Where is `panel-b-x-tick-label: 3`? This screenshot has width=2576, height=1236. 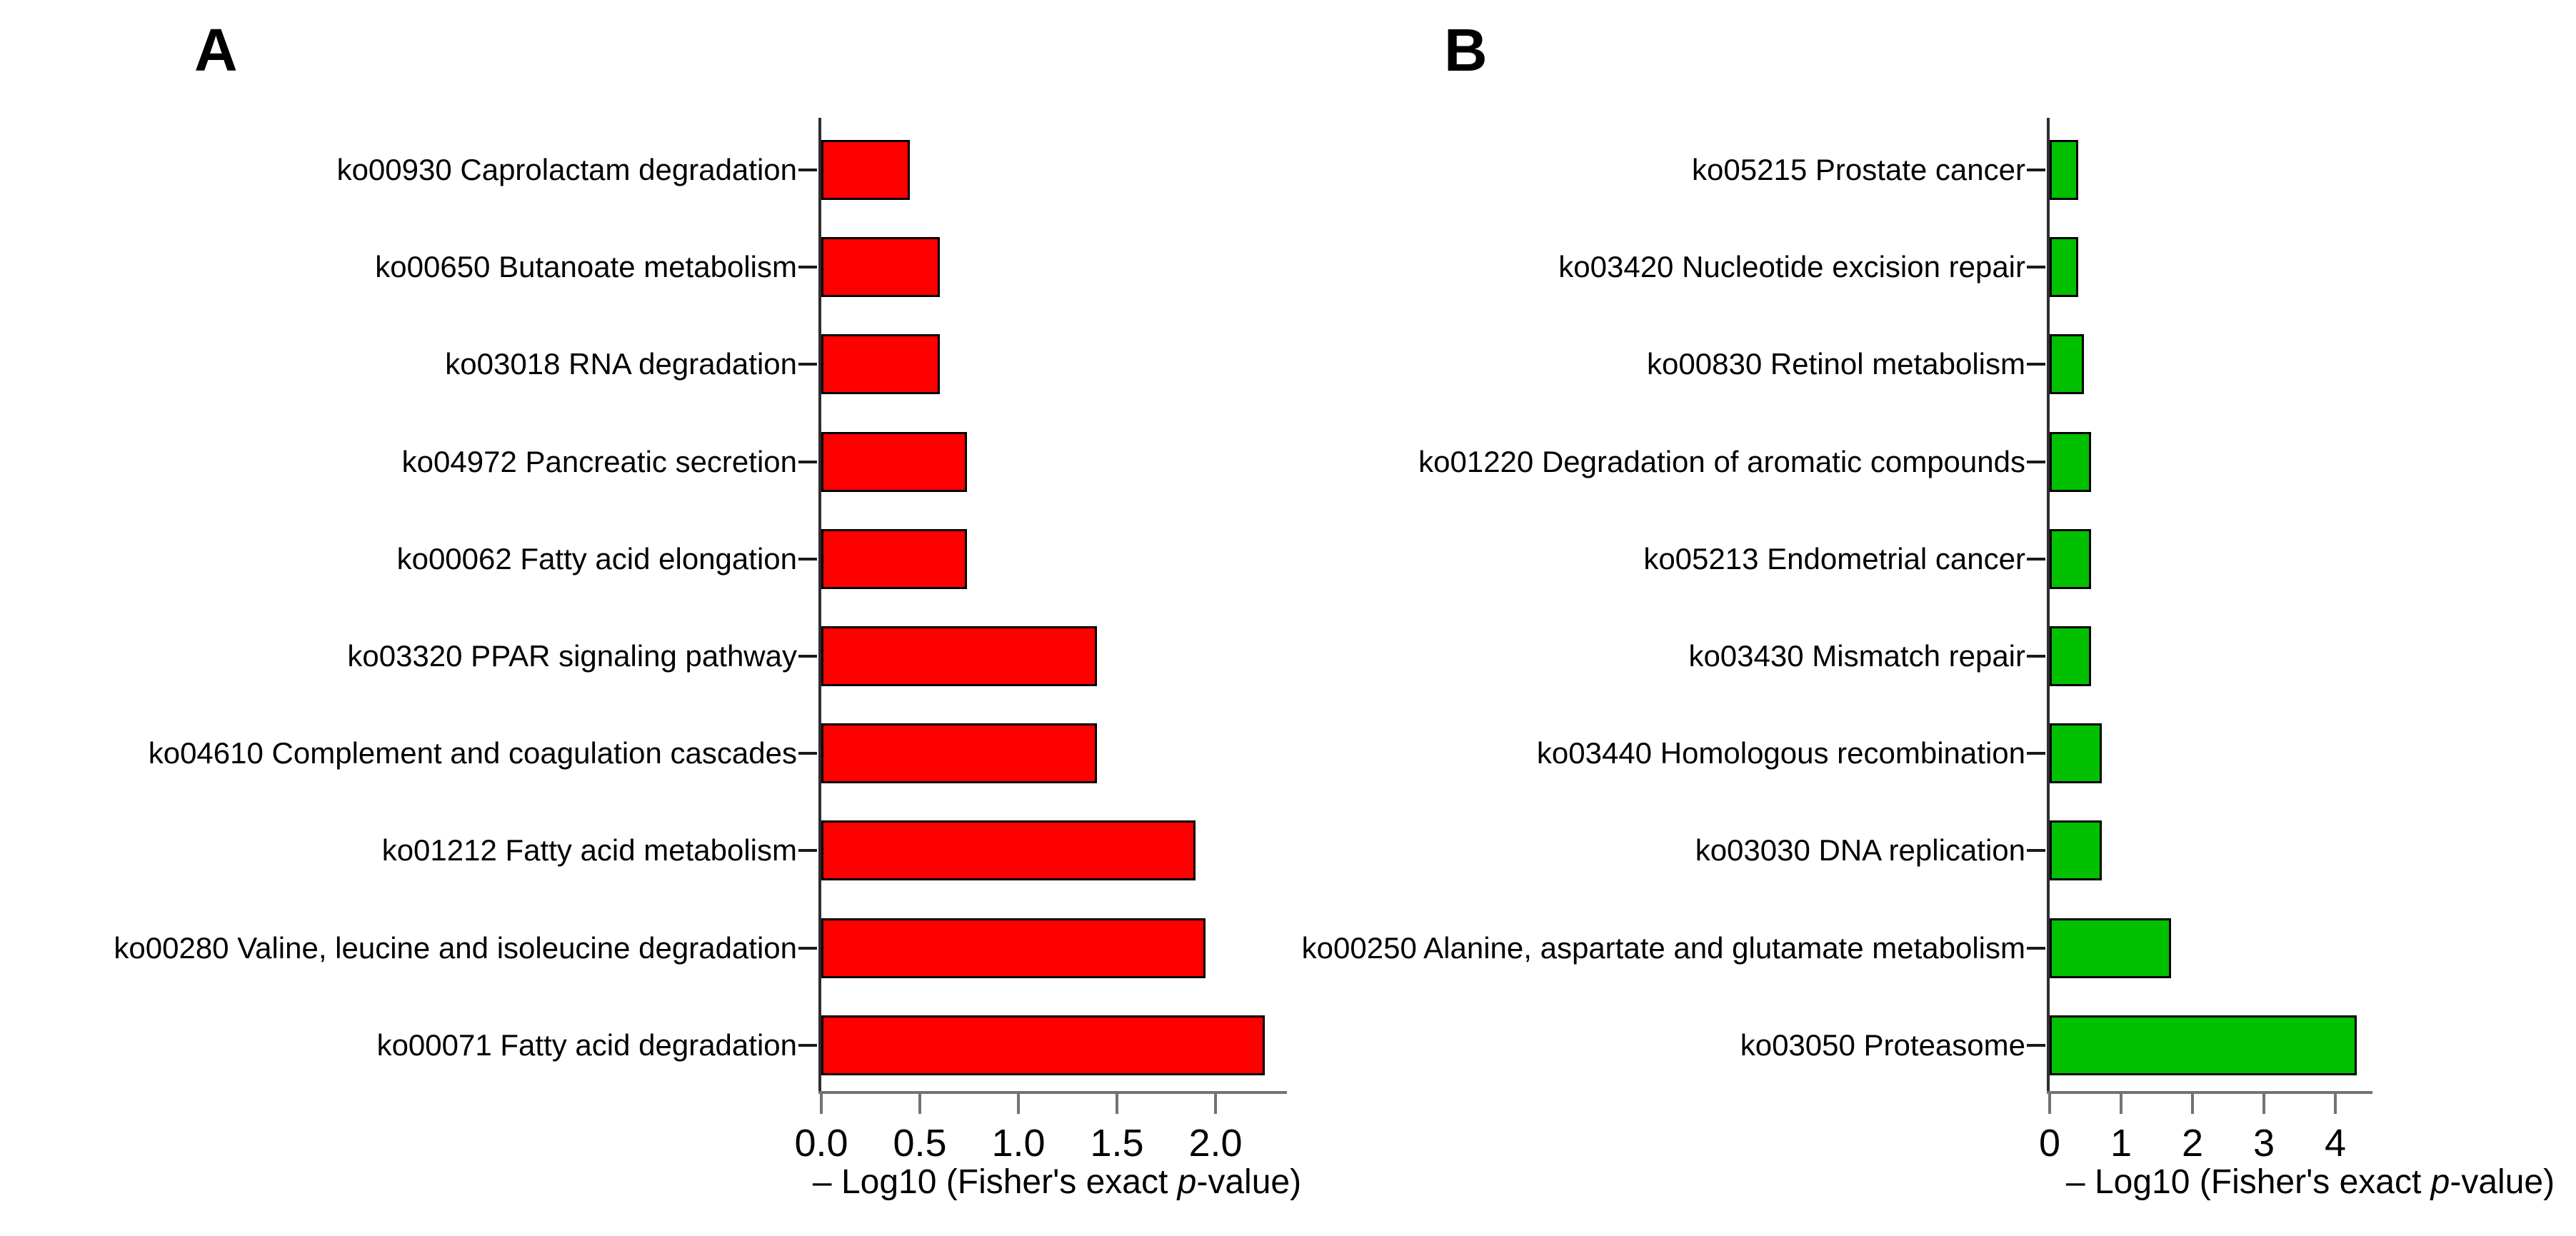 panel-b-x-tick-label: 3 is located at coordinates (2263, 1143).